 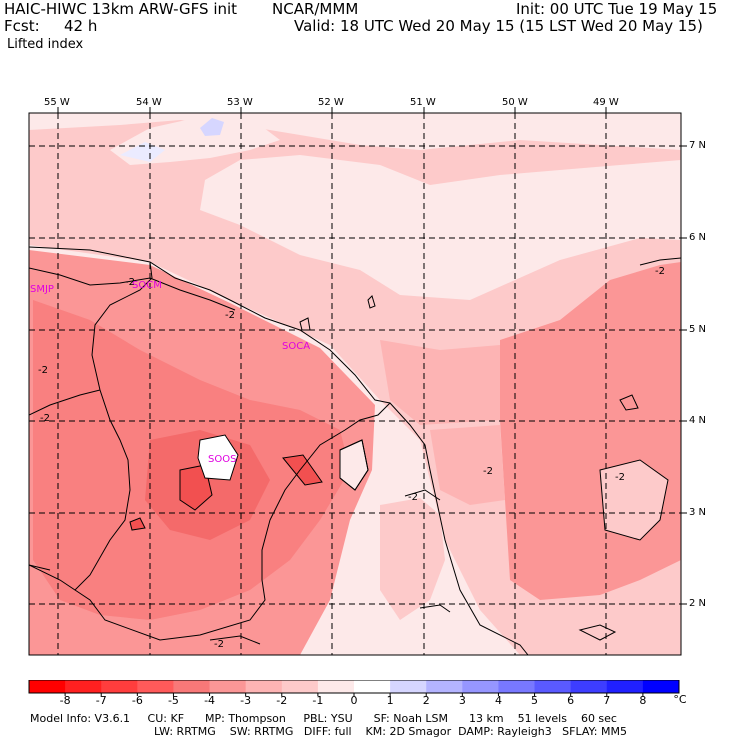 What do you see at coordinates (643, 700) in the screenshot?
I see `colorbar-label: 8` at bounding box center [643, 700].